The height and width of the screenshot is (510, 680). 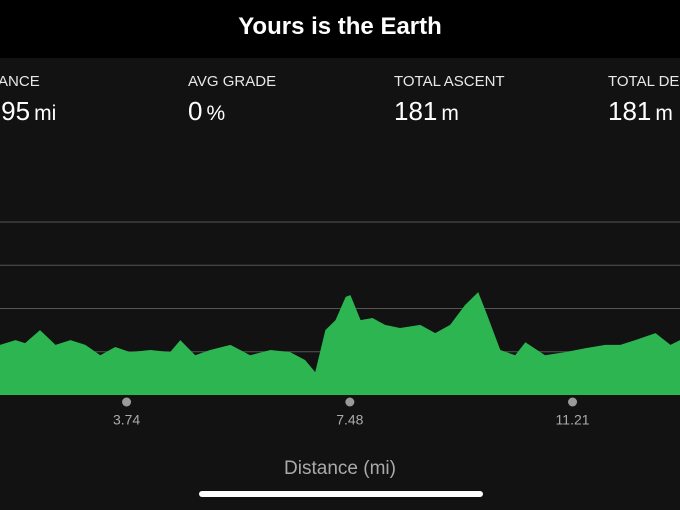 I want to click on stat: AVG GRADE 0%, so click(x=232, y=100).